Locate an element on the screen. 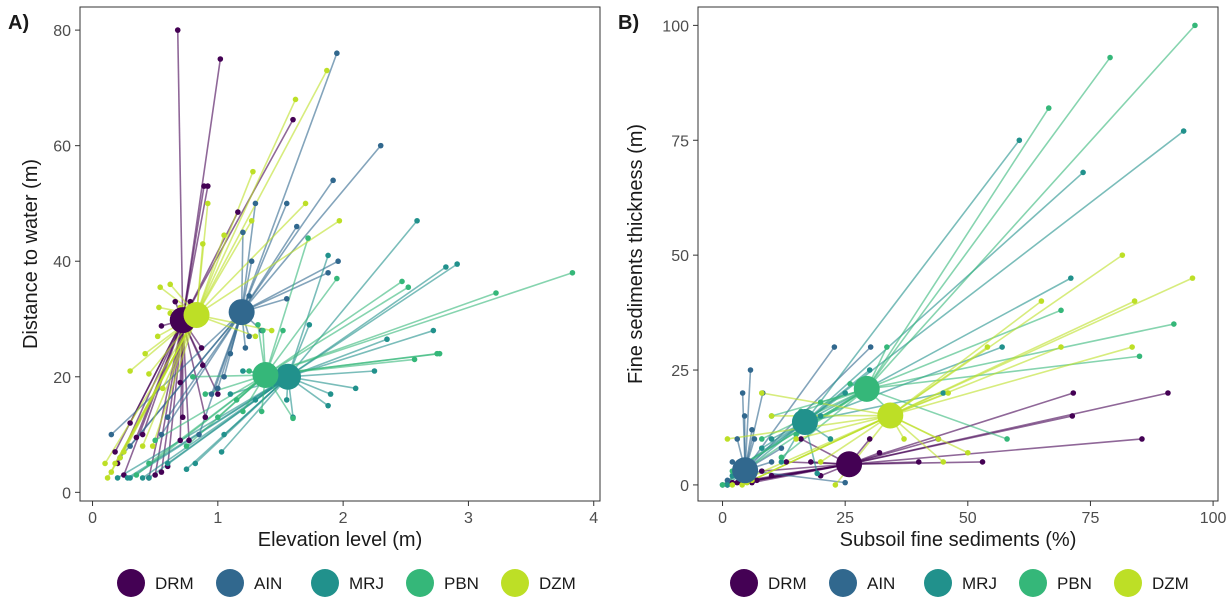 This screenshot has width=1227, height=603. centroid-mrj is located at coordinates (804, 421).